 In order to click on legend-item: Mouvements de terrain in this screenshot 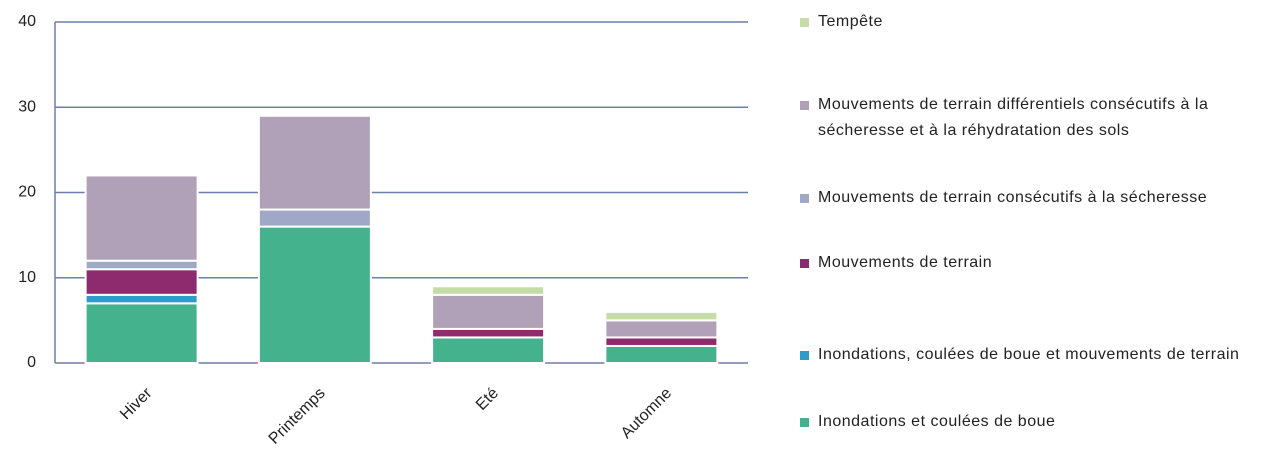, I will do `click(1035, 263)`.